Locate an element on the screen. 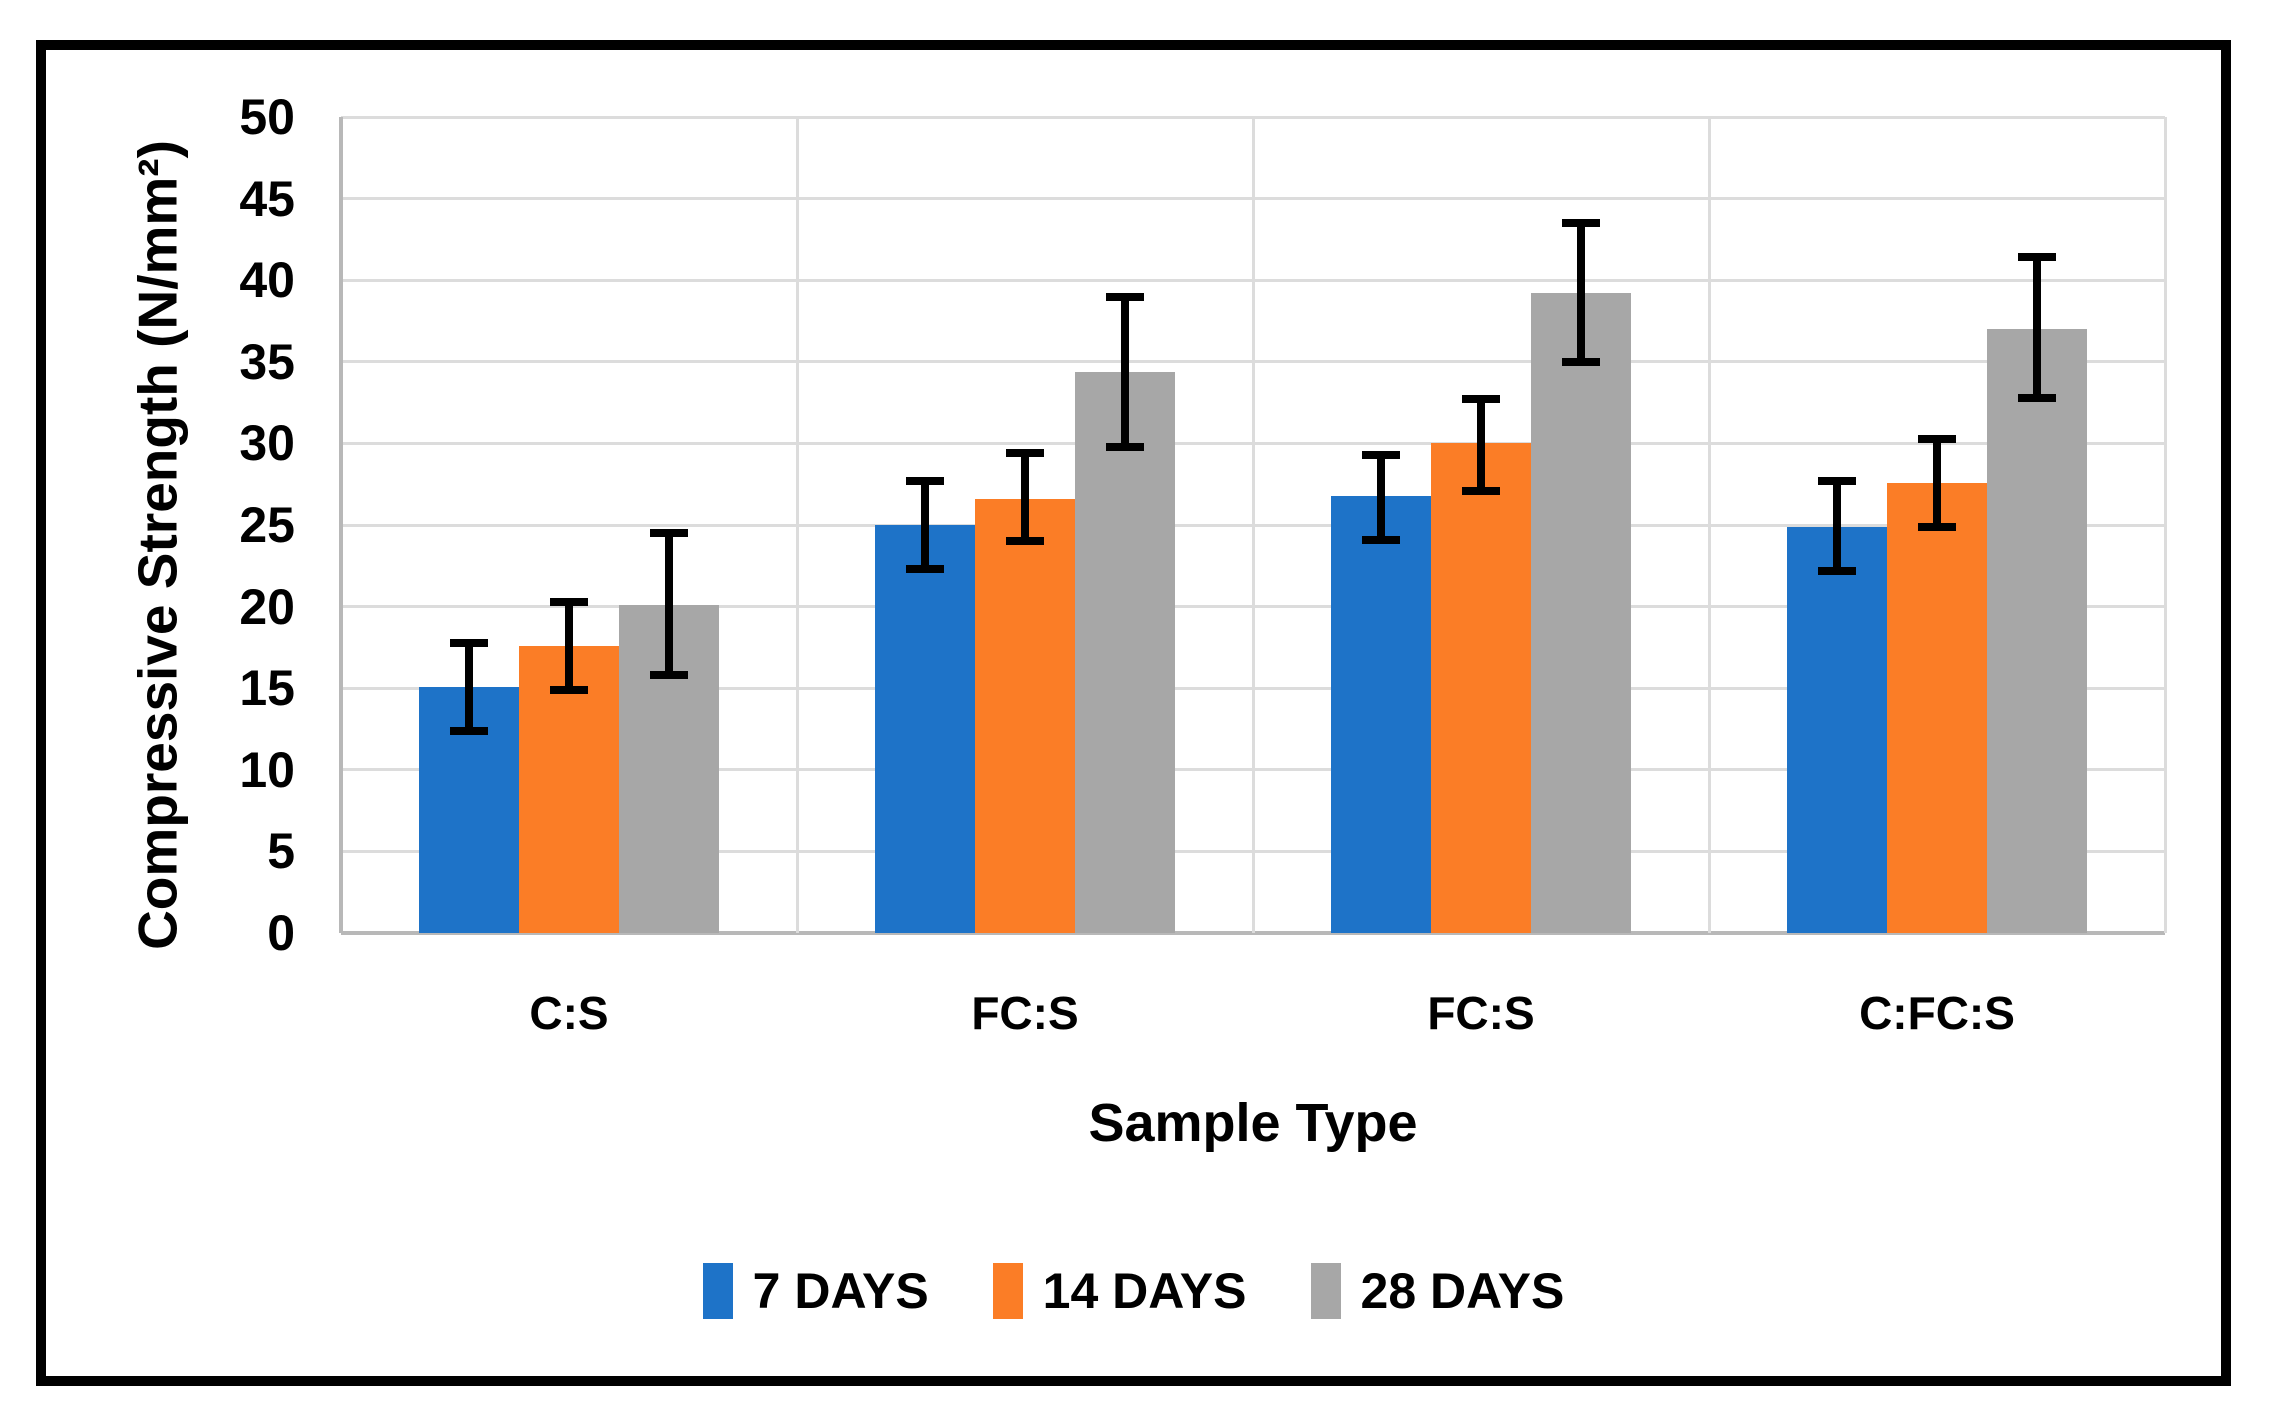 The image size is (2270, 1424). legend-item: 7 DAYS is located at coordinates (815, 1291).